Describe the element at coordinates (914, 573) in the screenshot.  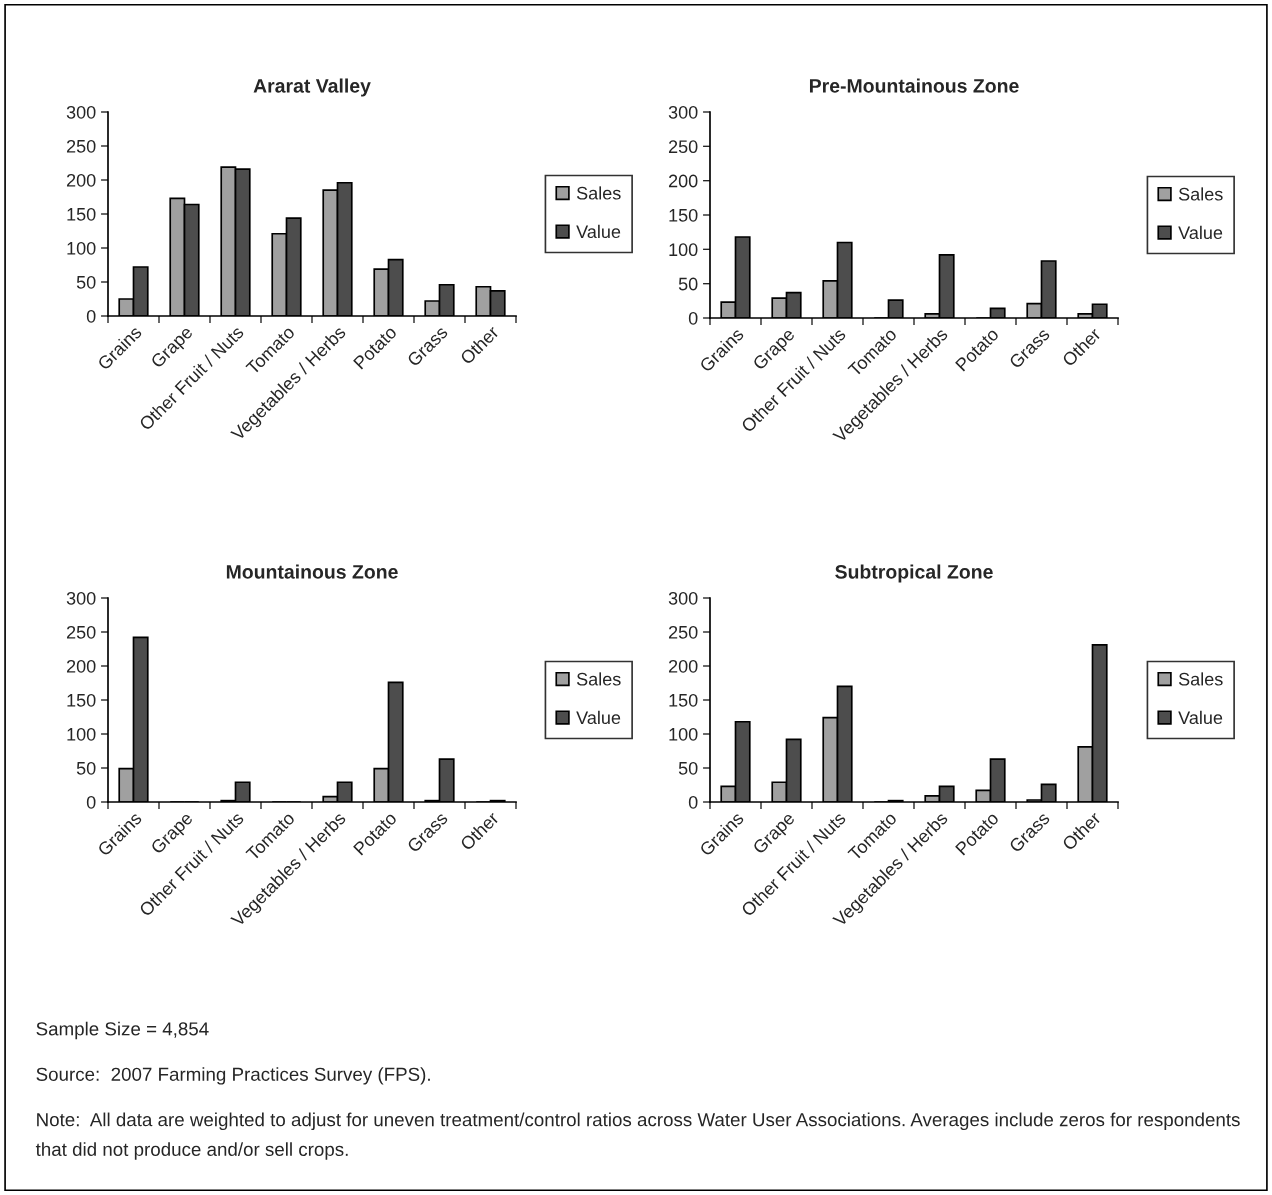
I see `chart-title: Subtropical Zone` at that location.